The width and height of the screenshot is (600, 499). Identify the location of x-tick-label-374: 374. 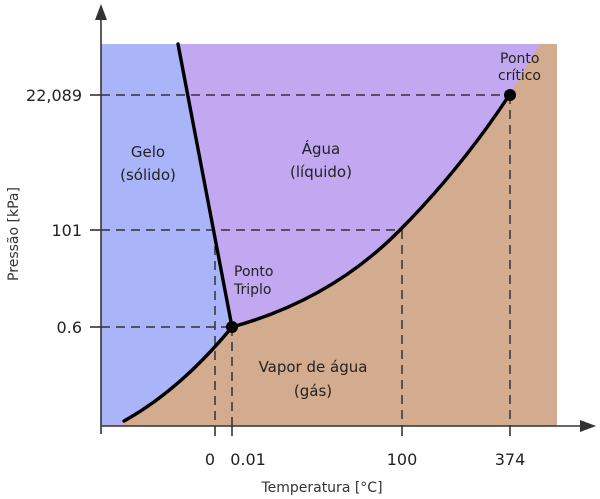
(510, 459).